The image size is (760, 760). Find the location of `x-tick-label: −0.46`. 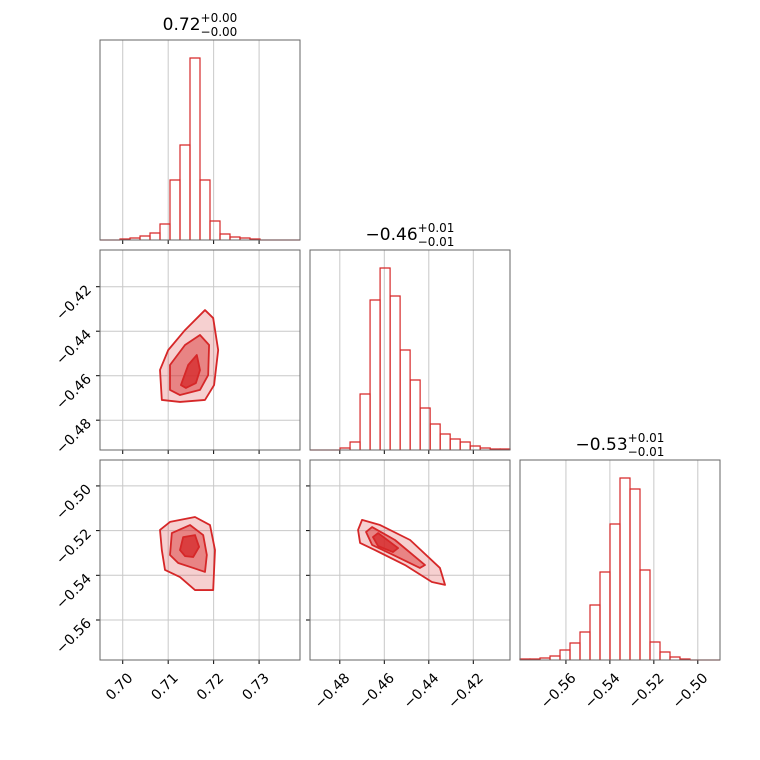

x-tick-label: −0.46 is located at coordinates (377, 691).